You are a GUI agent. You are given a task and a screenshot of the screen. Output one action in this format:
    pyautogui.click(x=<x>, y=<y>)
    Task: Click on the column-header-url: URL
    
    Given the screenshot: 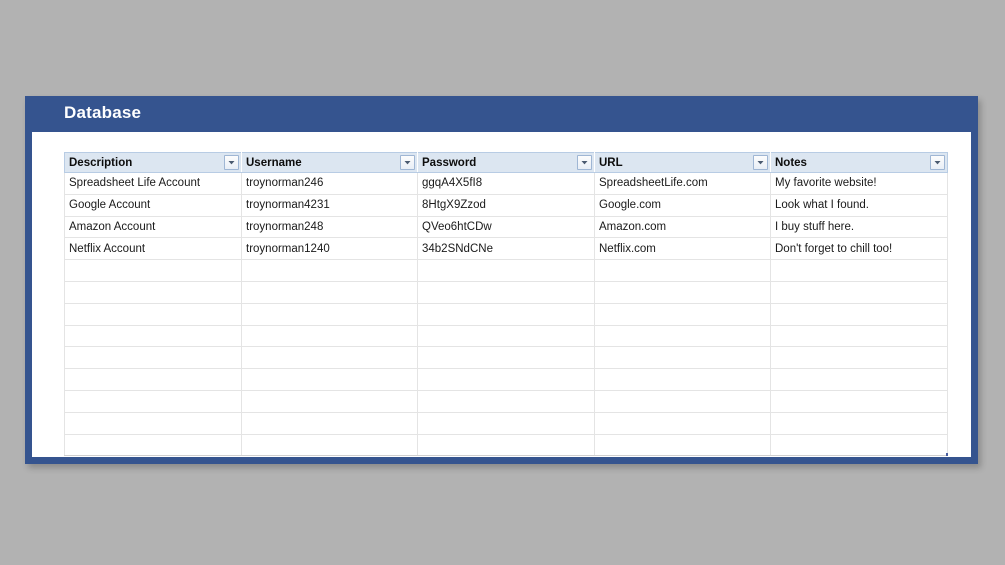 What is the action you would take?
    pyautogui.click(x=682, y=162)
    